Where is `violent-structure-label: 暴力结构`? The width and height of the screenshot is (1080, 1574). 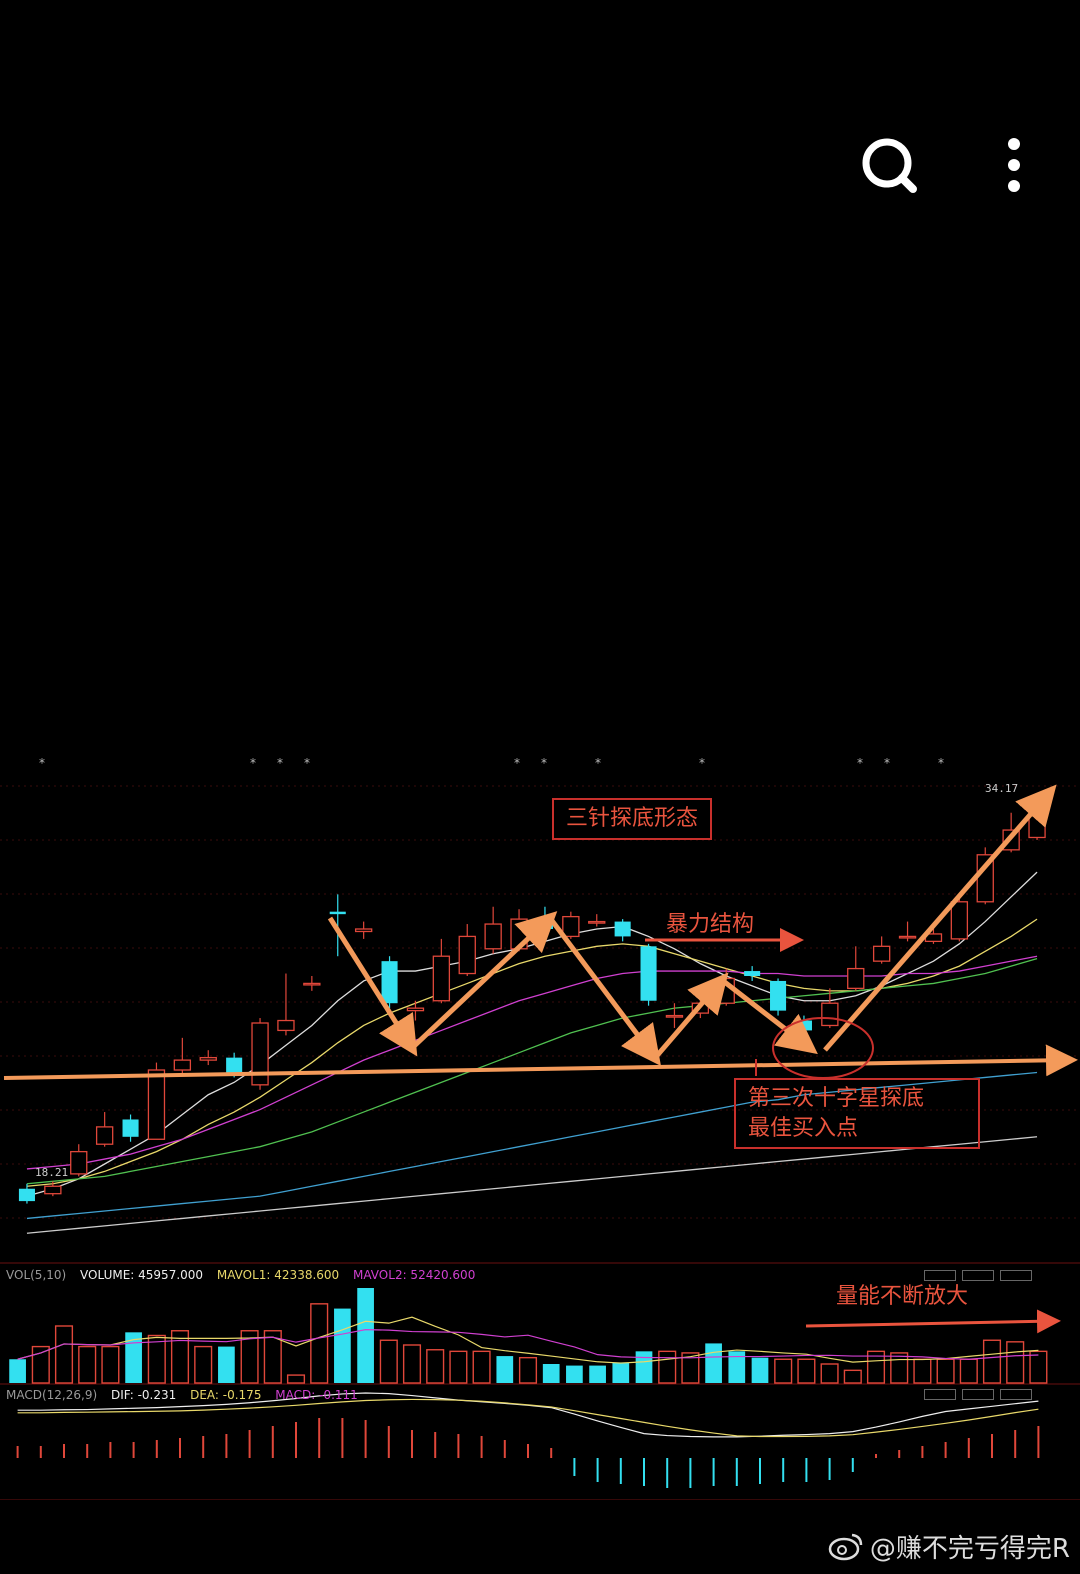 violent-structure-label: 暴力结构 is located at coordinates (710, 924).